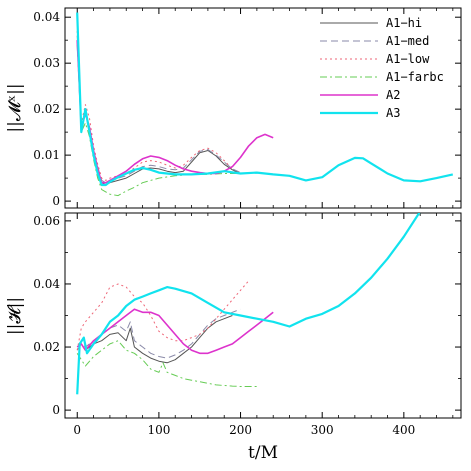 The height and width of the screenshot is (471, 471). I want to click on x-tick-label: 100, so click(158, 430).